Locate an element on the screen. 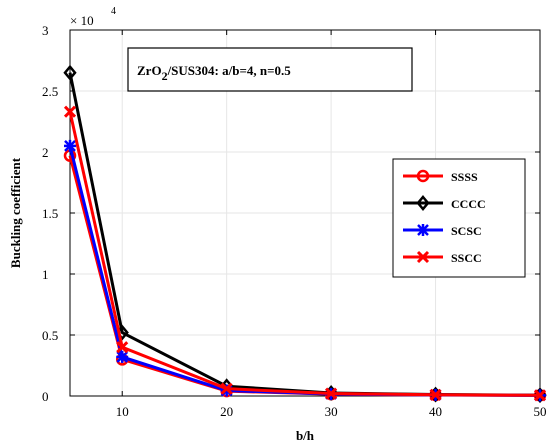 The width and height of the screenshot is (550, 448). legend-label: SSCC is located at coordinates (466, 258).